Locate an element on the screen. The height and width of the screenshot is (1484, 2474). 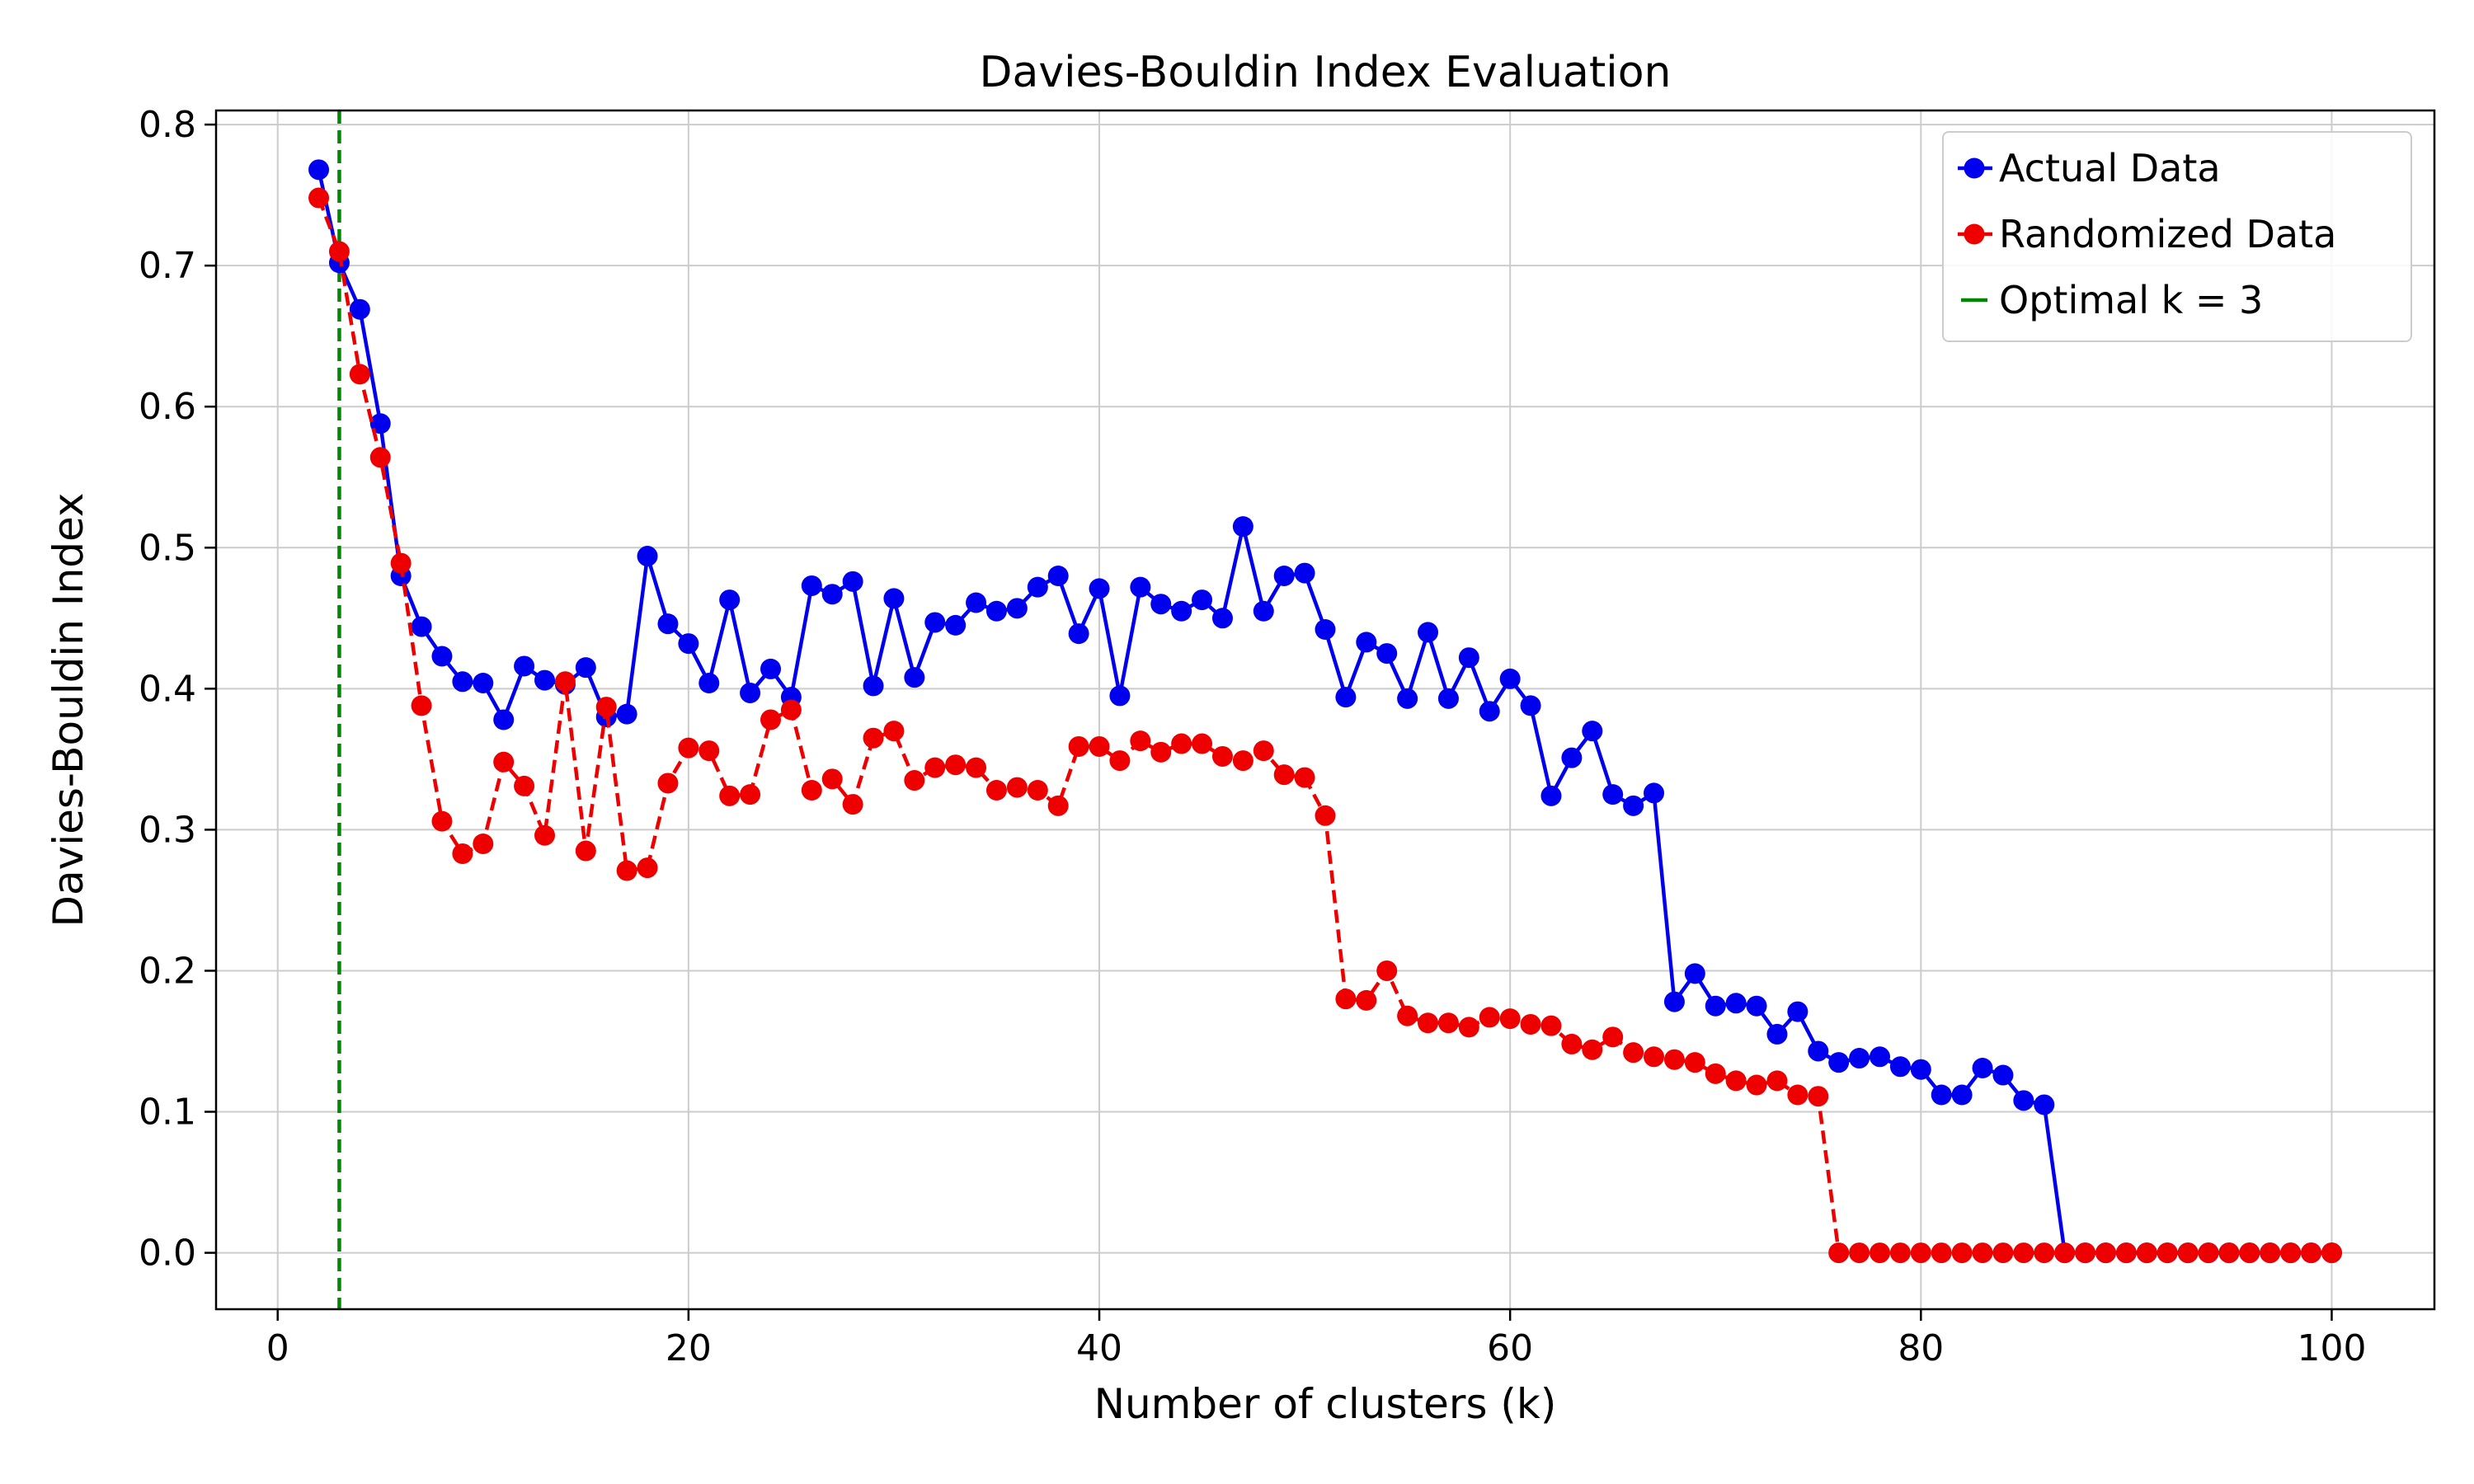
y-axis-label: Davies-Bouldin Index is located at coordinates (68, 709).